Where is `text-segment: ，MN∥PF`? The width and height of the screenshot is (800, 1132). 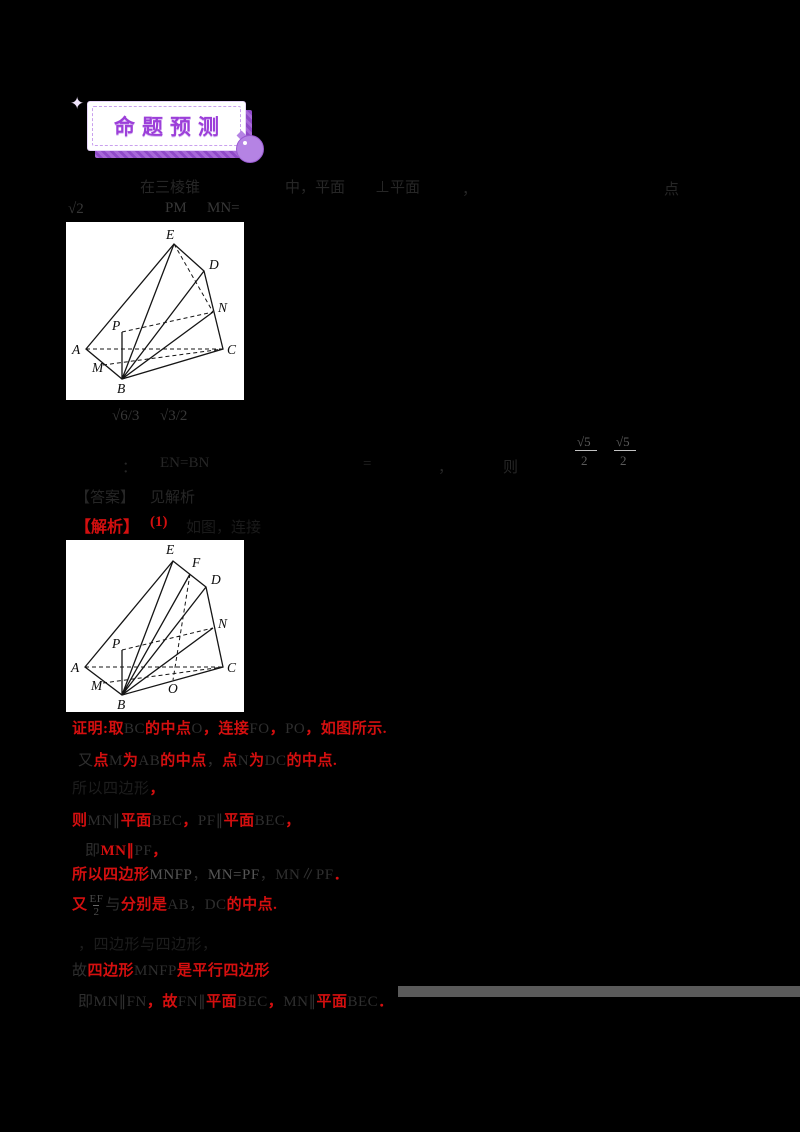 text-segment: ，MN∥PF is located at coordinates (296, 875).